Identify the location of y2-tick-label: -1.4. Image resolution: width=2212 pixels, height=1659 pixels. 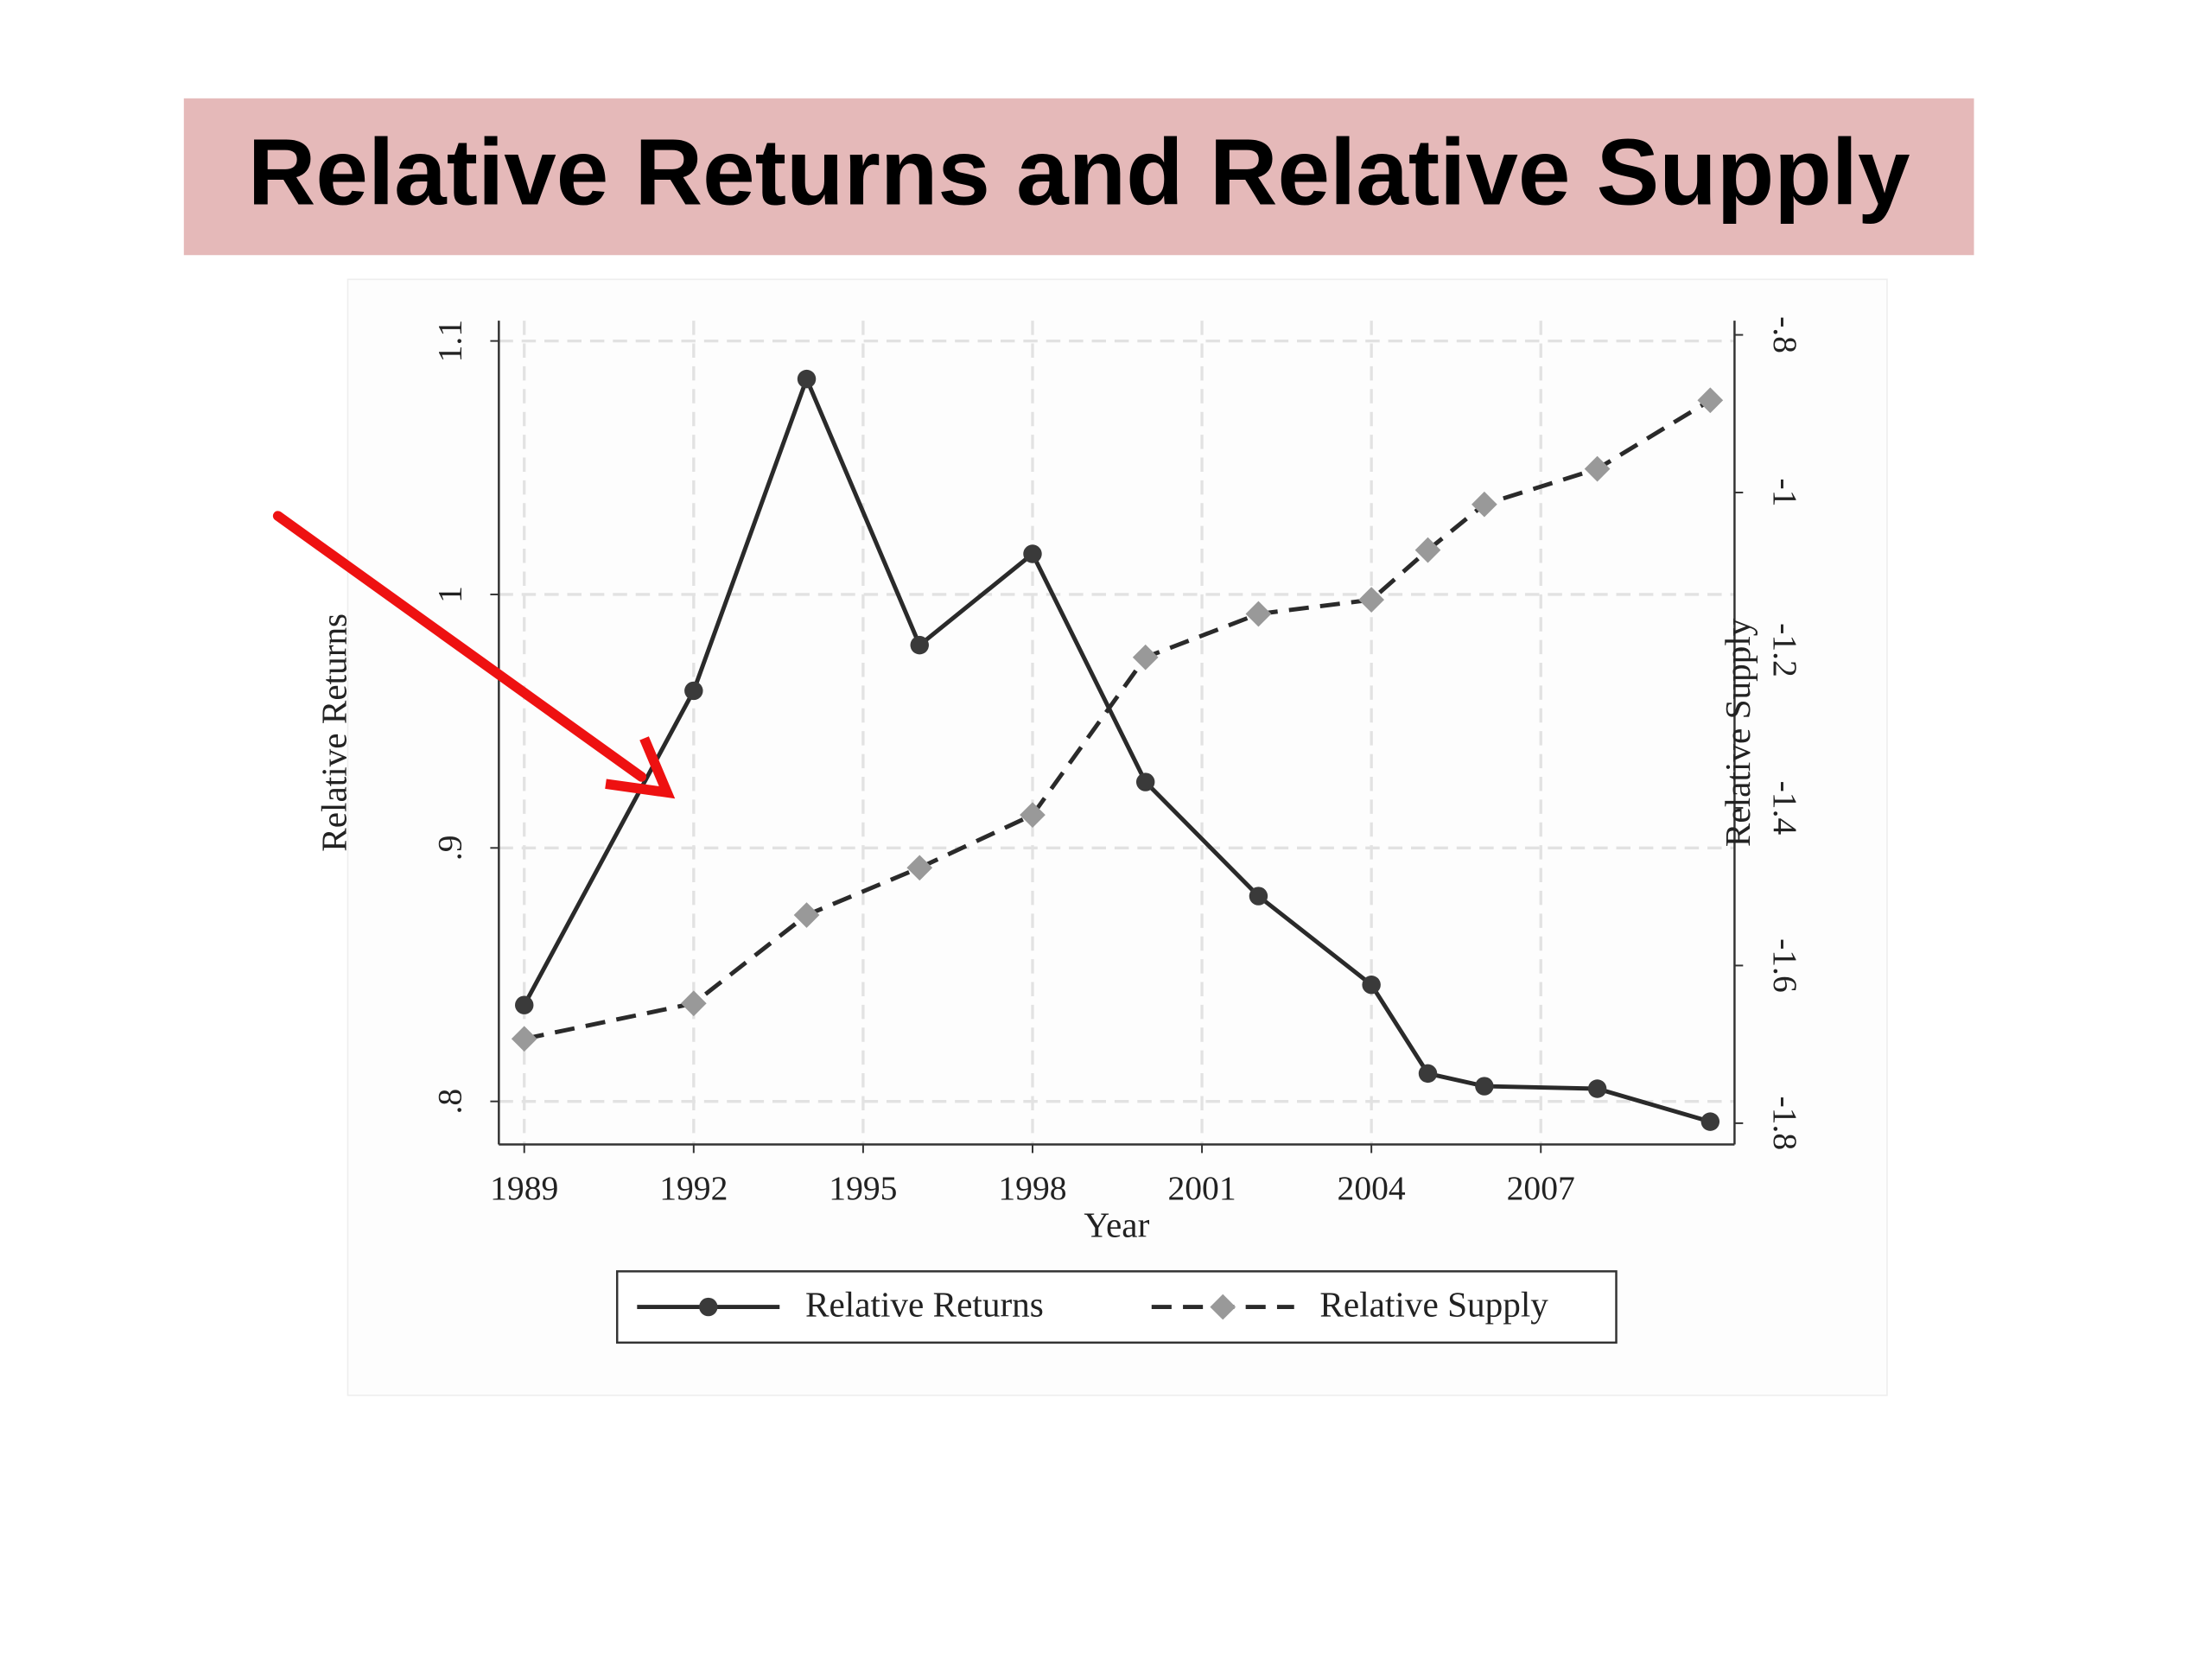
(1785, 808).